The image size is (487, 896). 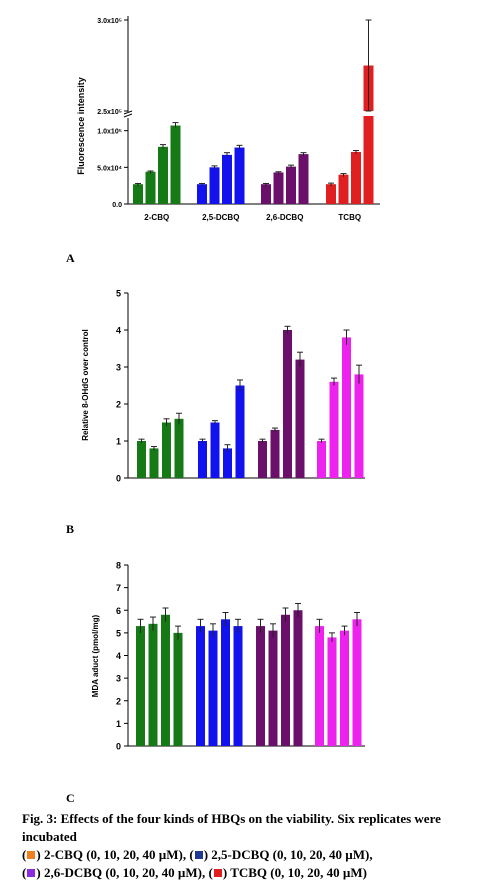 I want to click on panel-b-ytick-label-1: 1, so click(x=118, y=442).